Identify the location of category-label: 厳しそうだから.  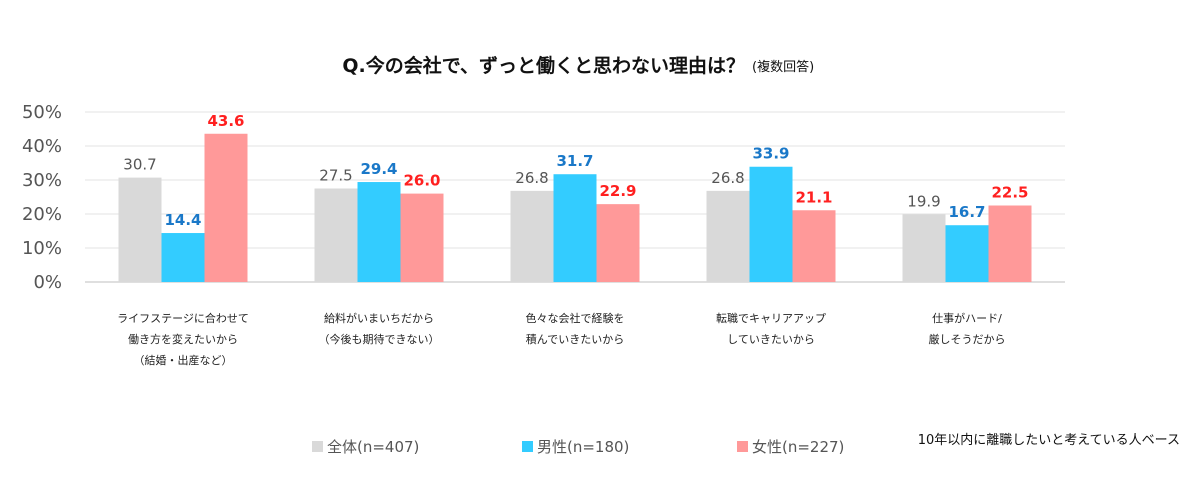
(967, 339).